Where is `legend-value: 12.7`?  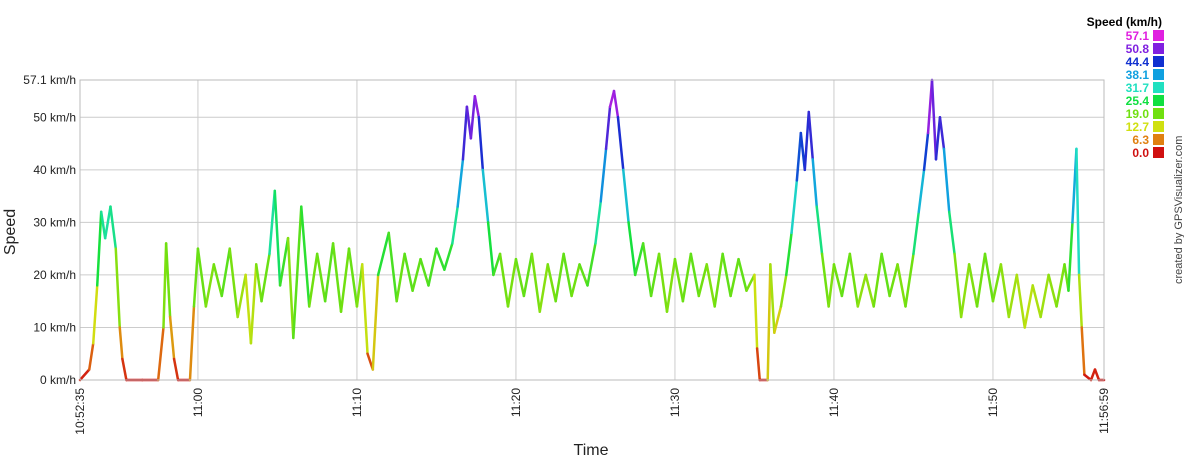 legend-value: 12.7 is located at coordinates (1138, 127).